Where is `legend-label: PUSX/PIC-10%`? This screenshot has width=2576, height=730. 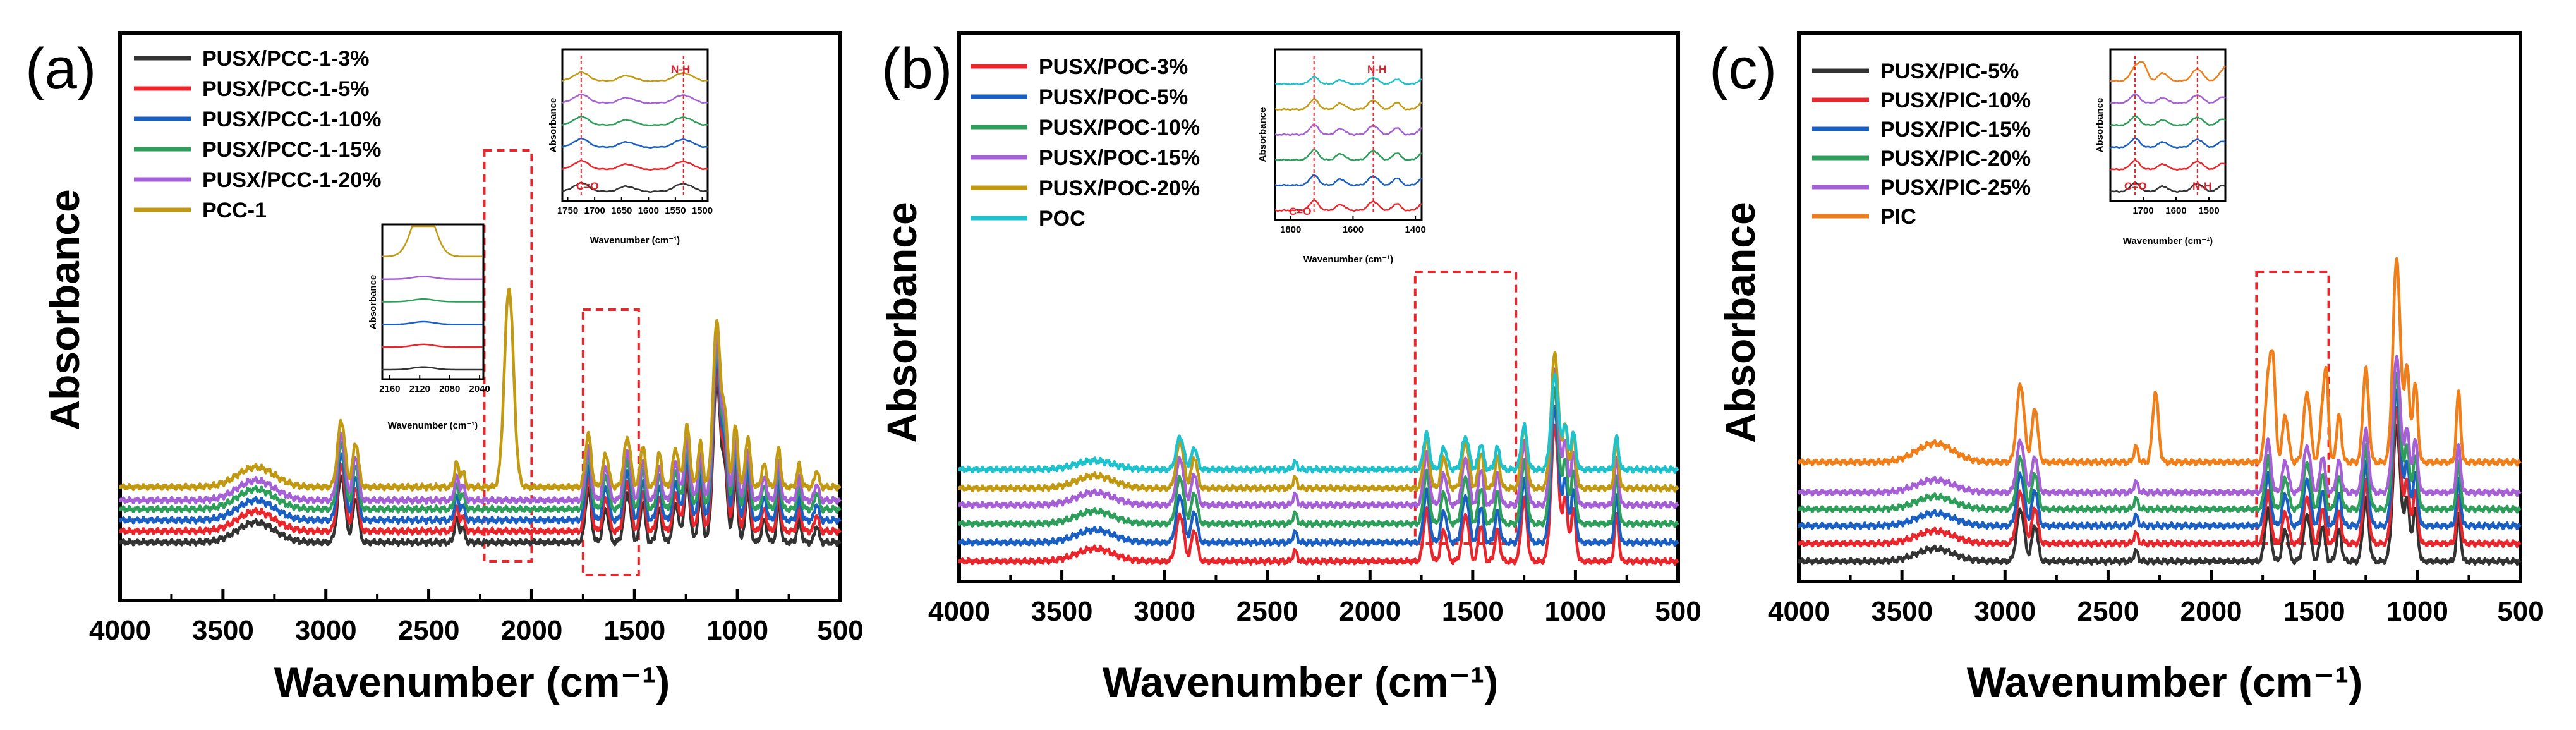 legend-label: PUSX/PIC-10% is located at coordinates (1955, 101).